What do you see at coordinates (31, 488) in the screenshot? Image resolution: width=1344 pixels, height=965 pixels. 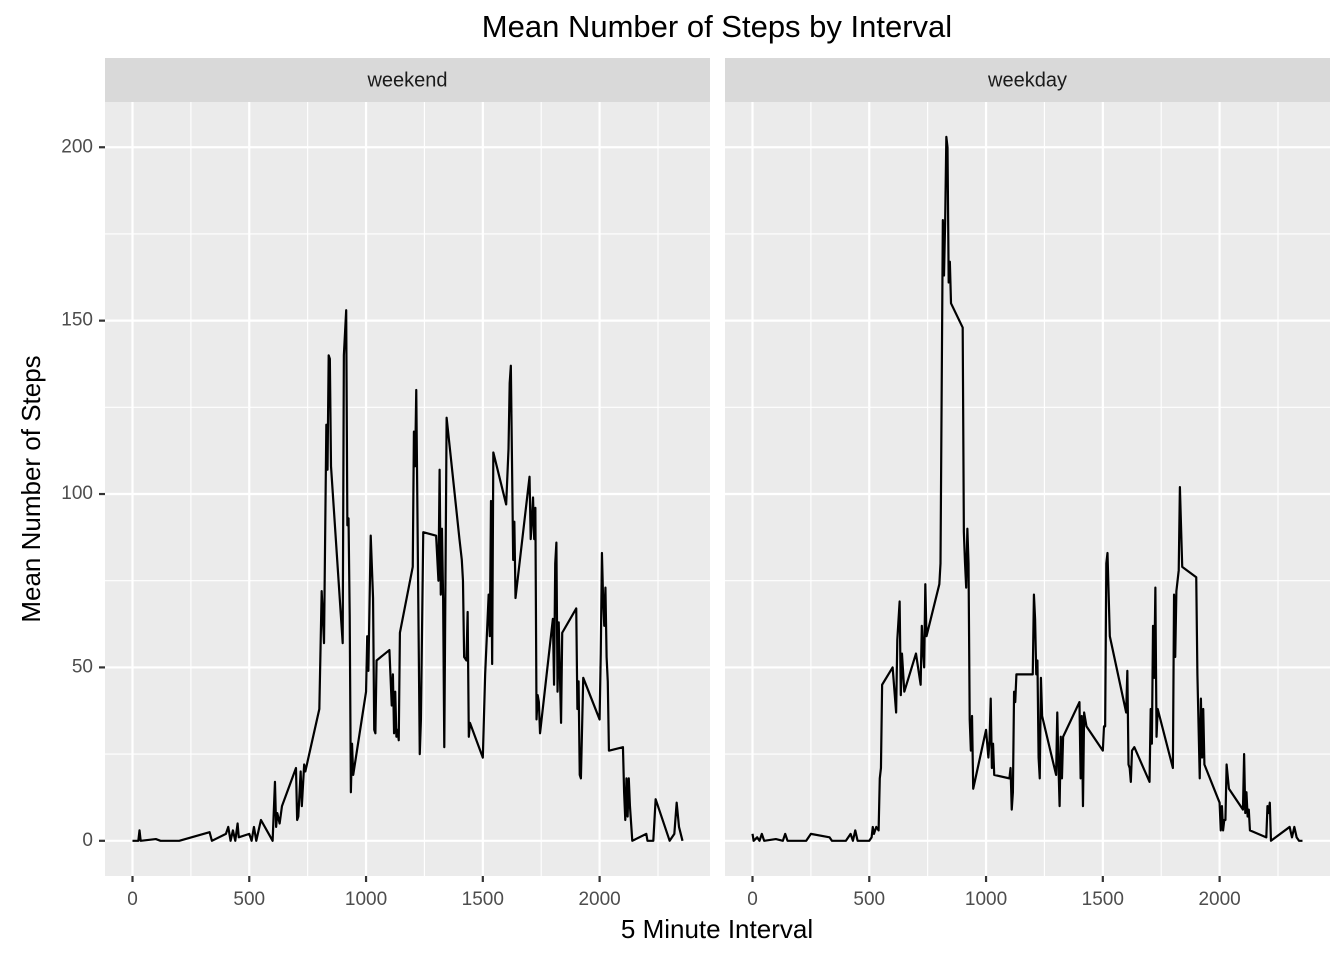 I see `y-axis-label: Mean Number of Steps` at bounding box center [31, 488].